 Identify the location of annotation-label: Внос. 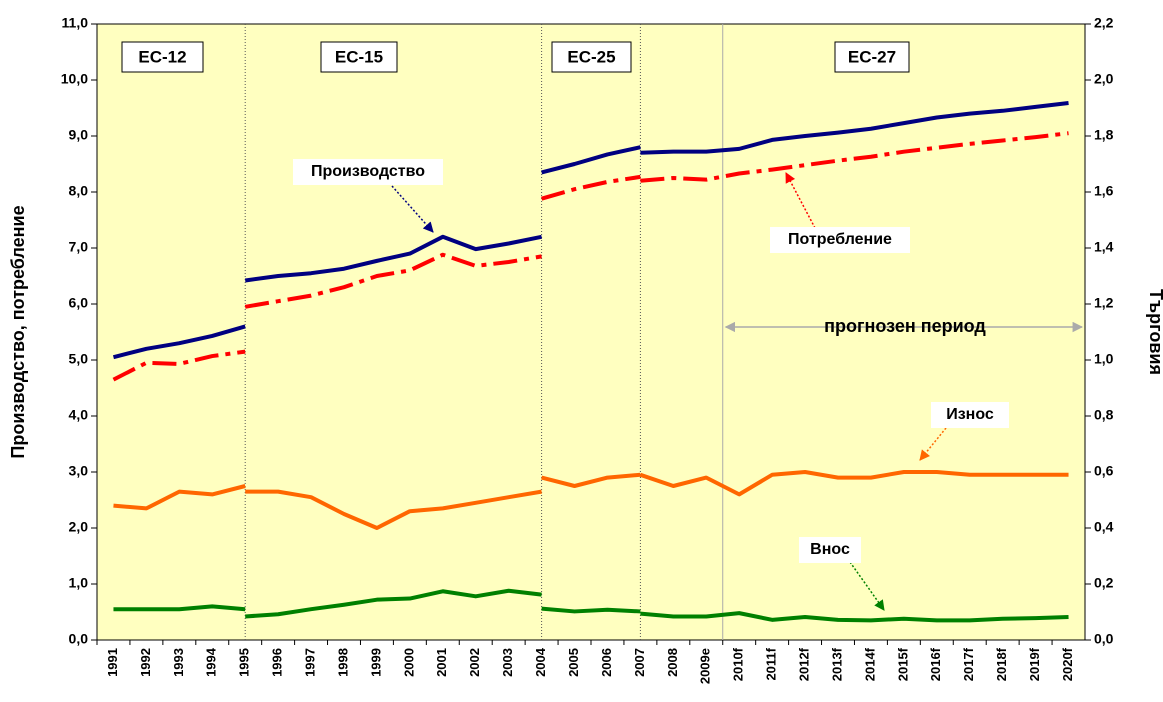
(830, 549).